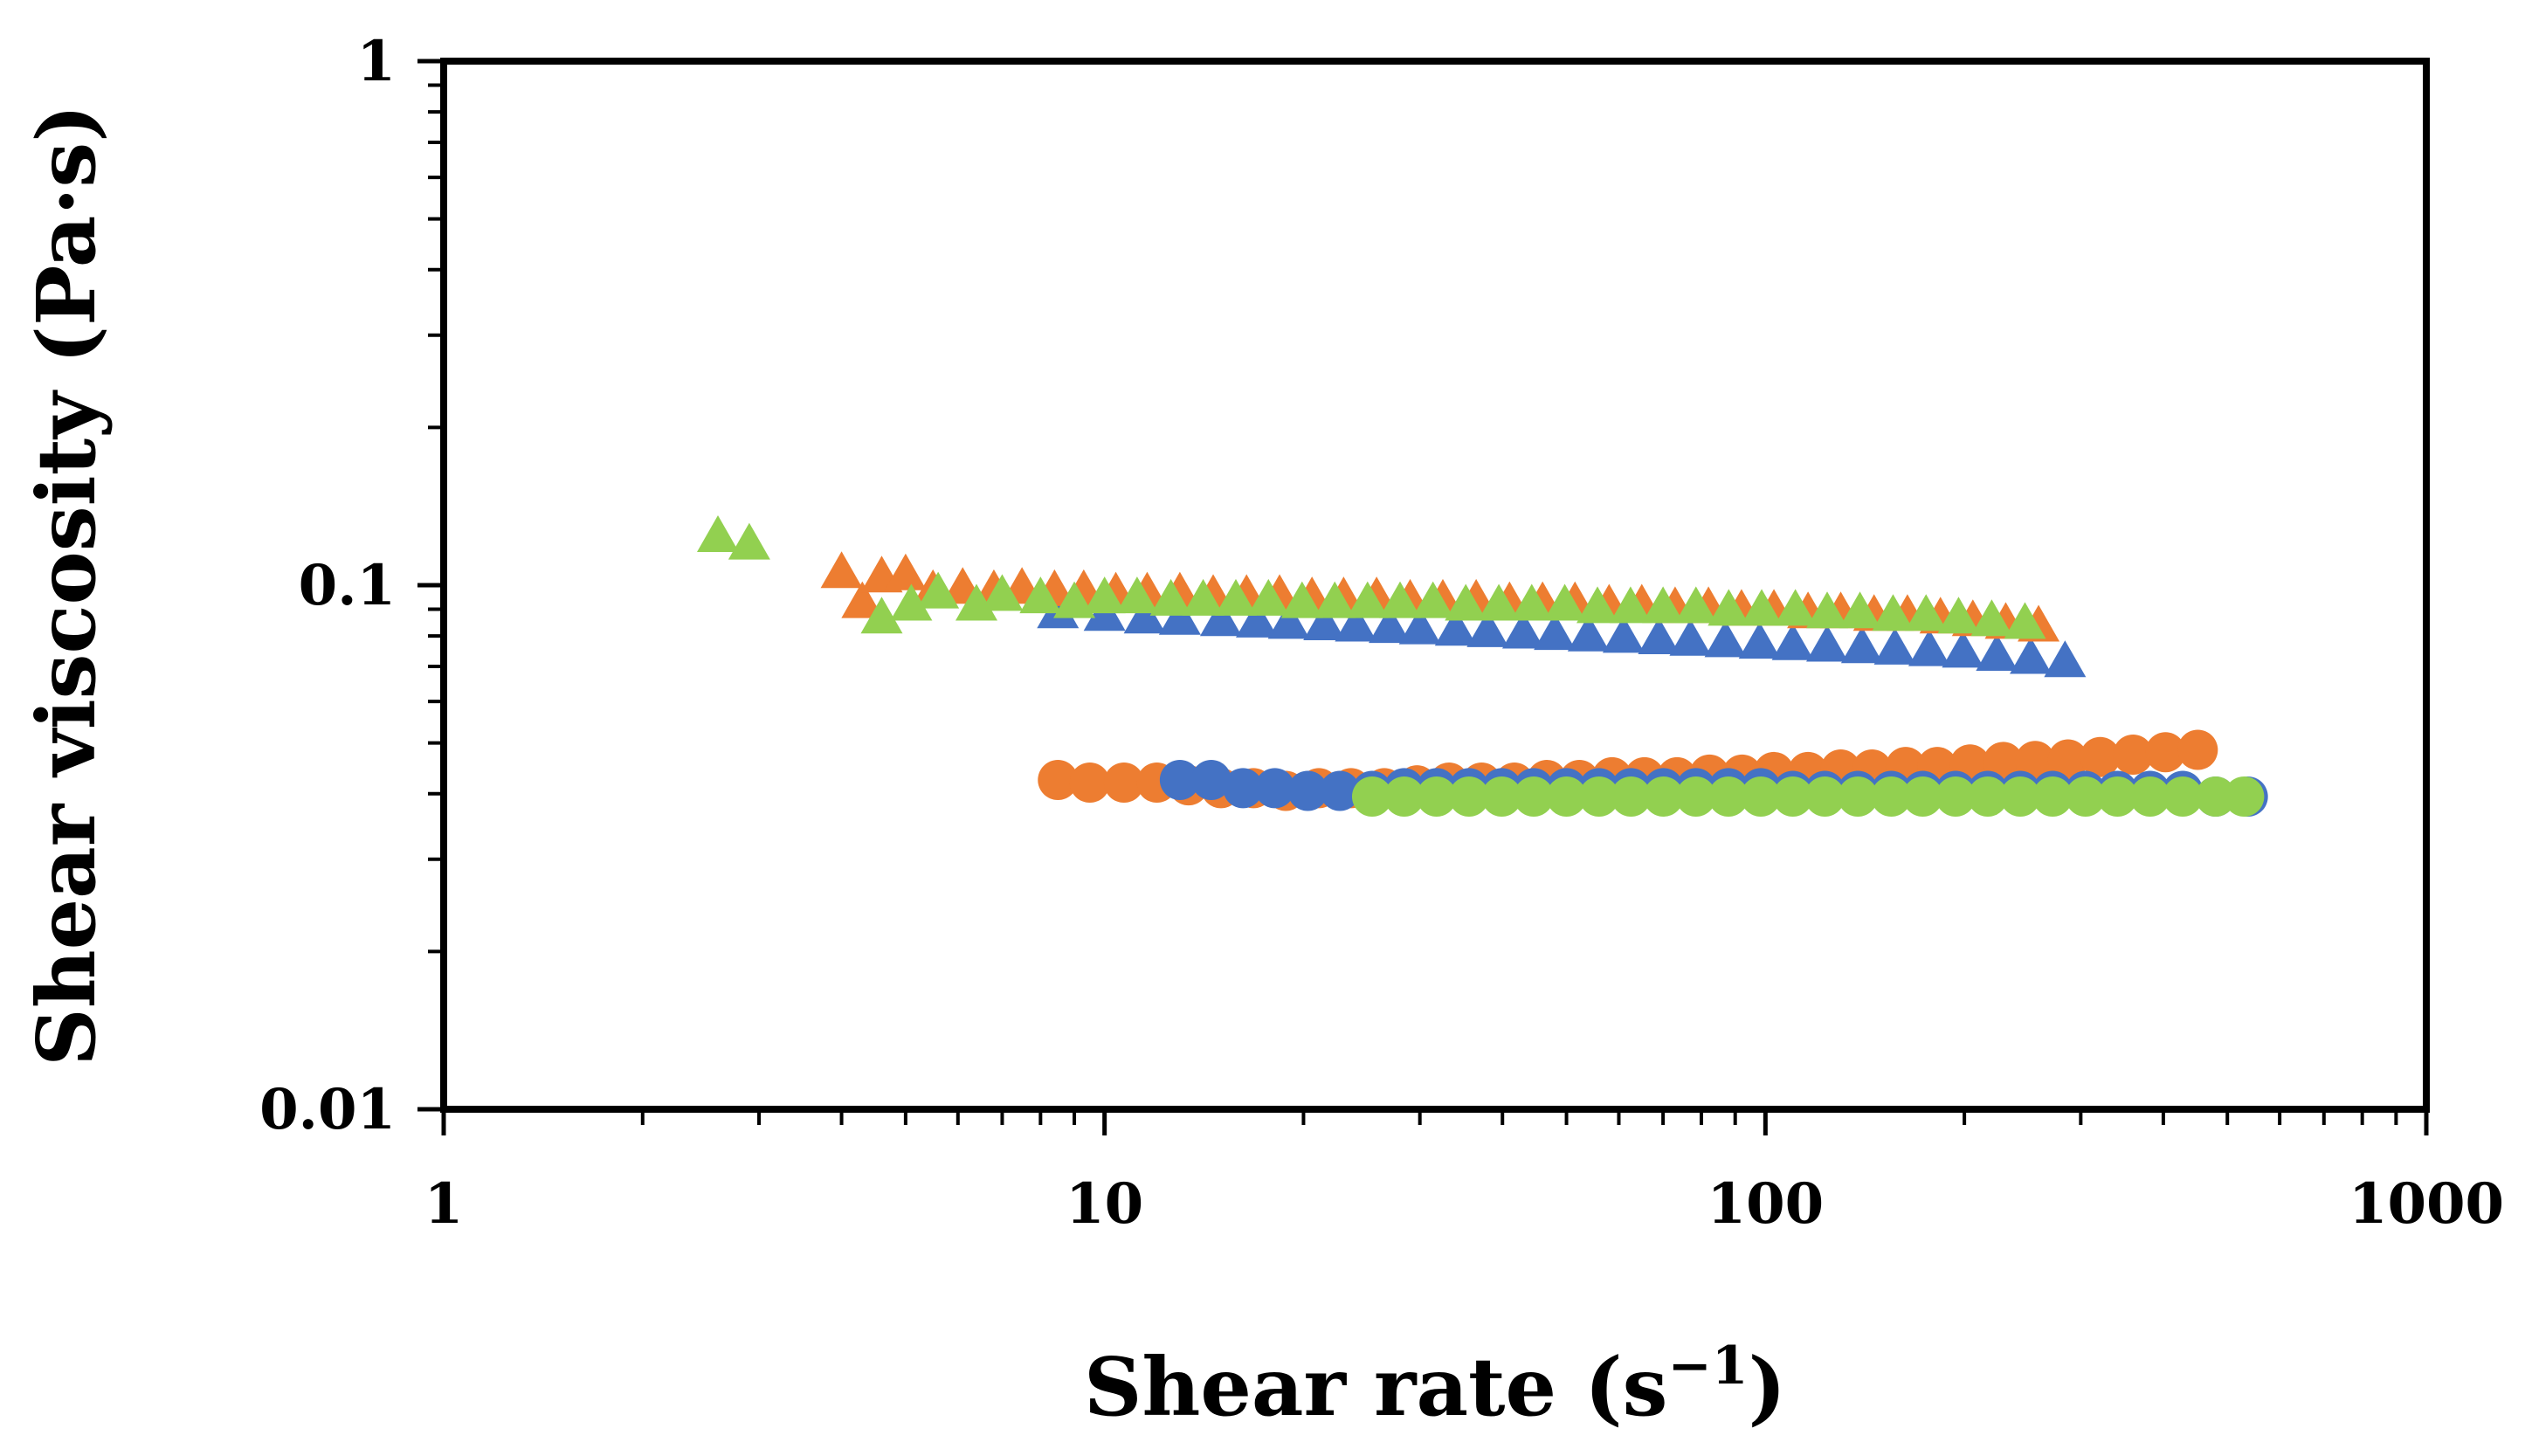 The width and height of the screenshot is (2525, 1456). What do you see at coordinates (376, 61) in the screenshot?
I see `y-tick-label: 1` at bounding box center [376, 61].